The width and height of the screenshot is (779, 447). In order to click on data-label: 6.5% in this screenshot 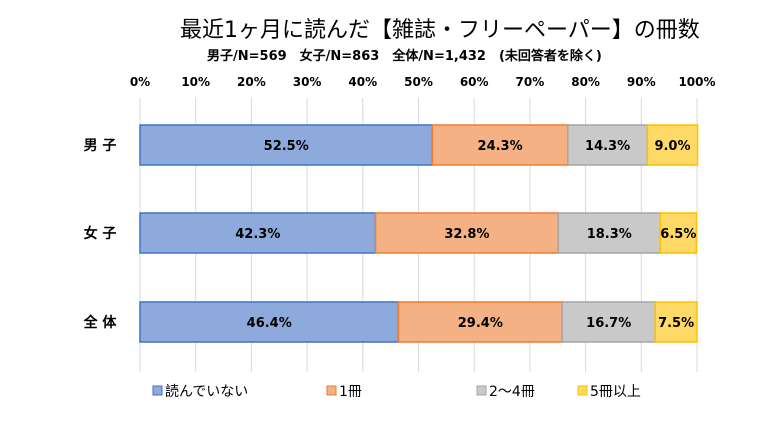, I will do `click(678, 234)`.